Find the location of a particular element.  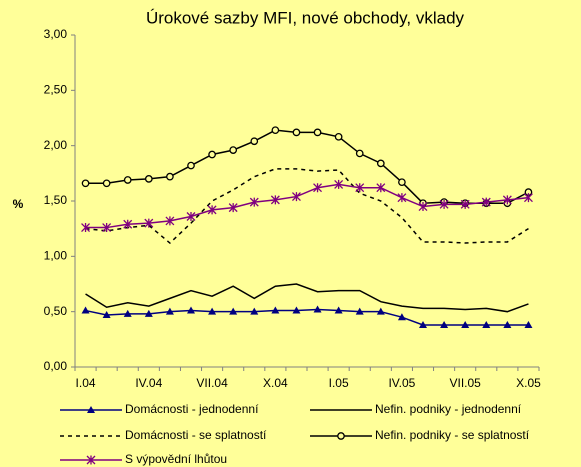

y-tick-label: 1,00 is located at coordinates (56, 256).